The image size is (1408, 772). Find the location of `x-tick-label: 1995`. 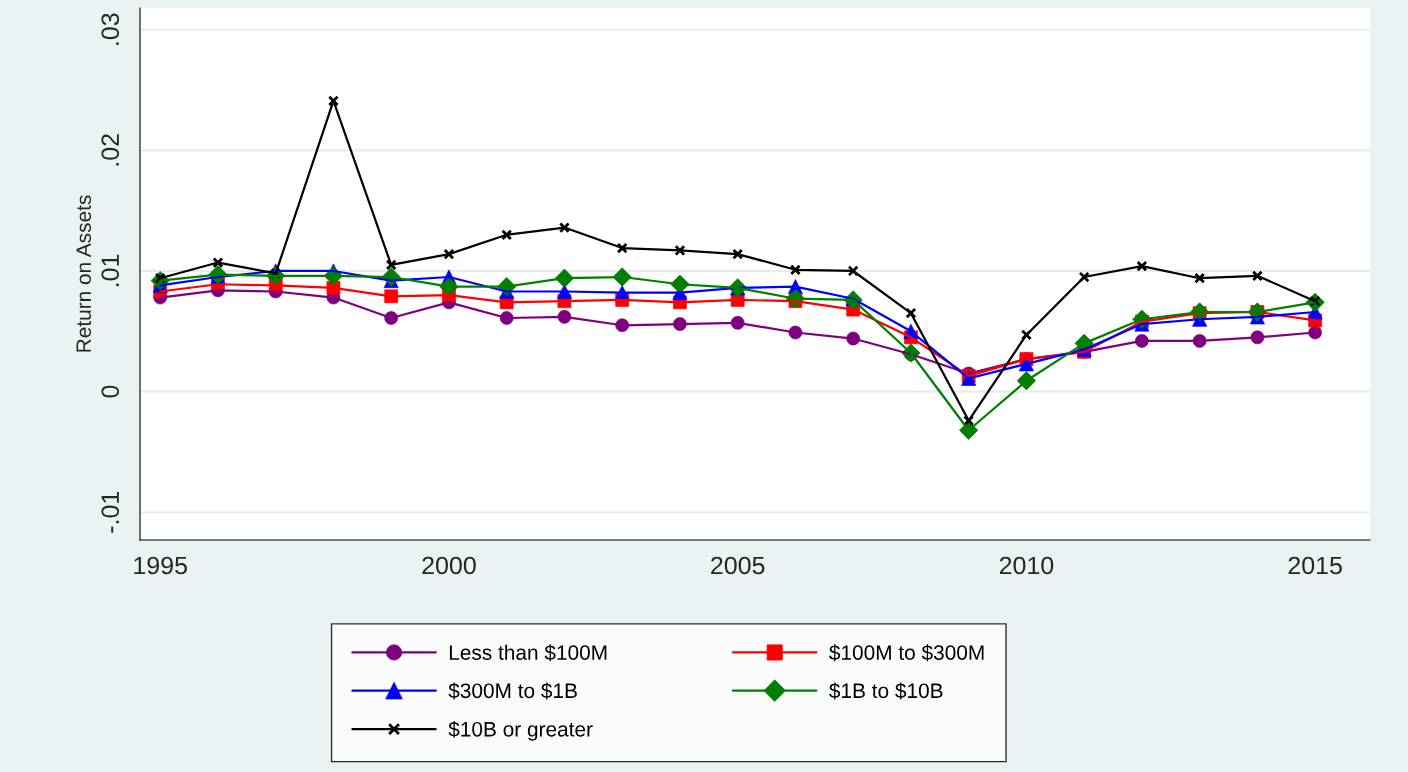

x-tick-label: 1995 is located at coordinates (160, 565).